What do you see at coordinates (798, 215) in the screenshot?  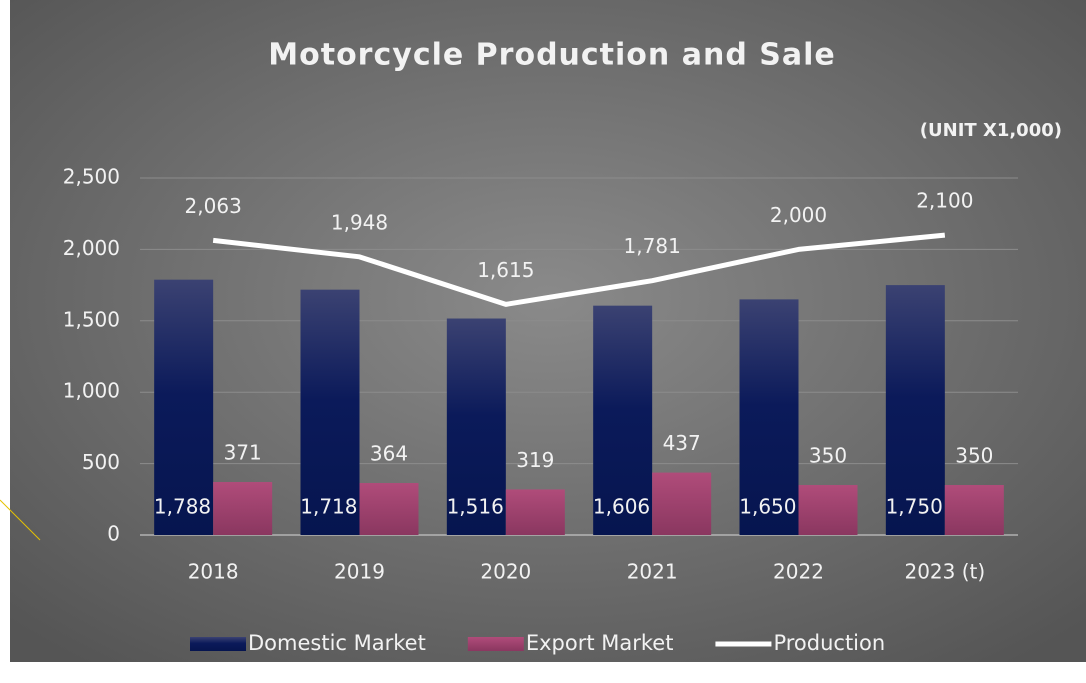 I see `data-label: 2,000` at bounding box center [798, 215].